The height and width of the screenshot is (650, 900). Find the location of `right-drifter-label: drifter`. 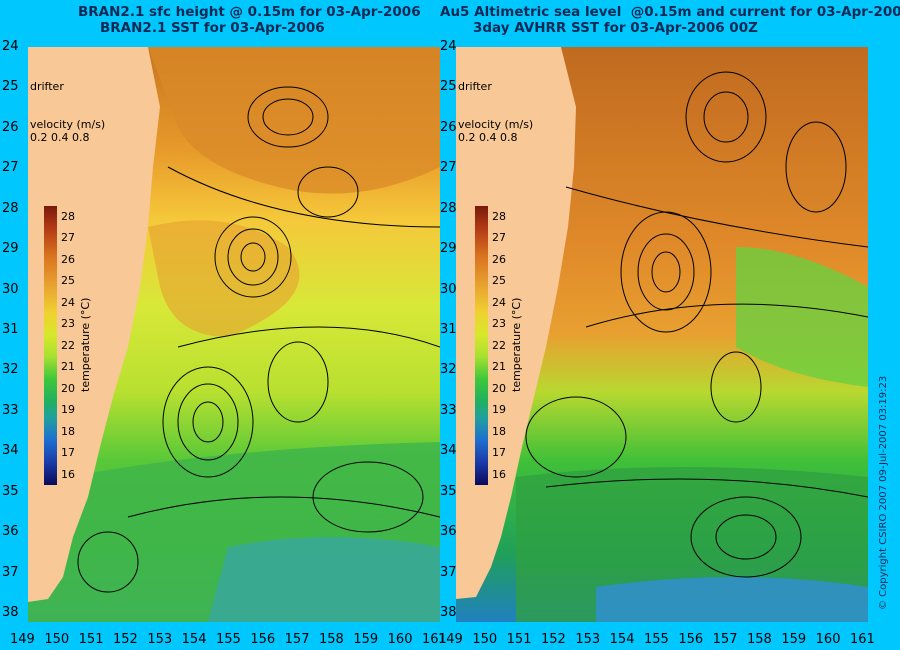

right-drifter-label: drifter is located at coordinates (475, 86).